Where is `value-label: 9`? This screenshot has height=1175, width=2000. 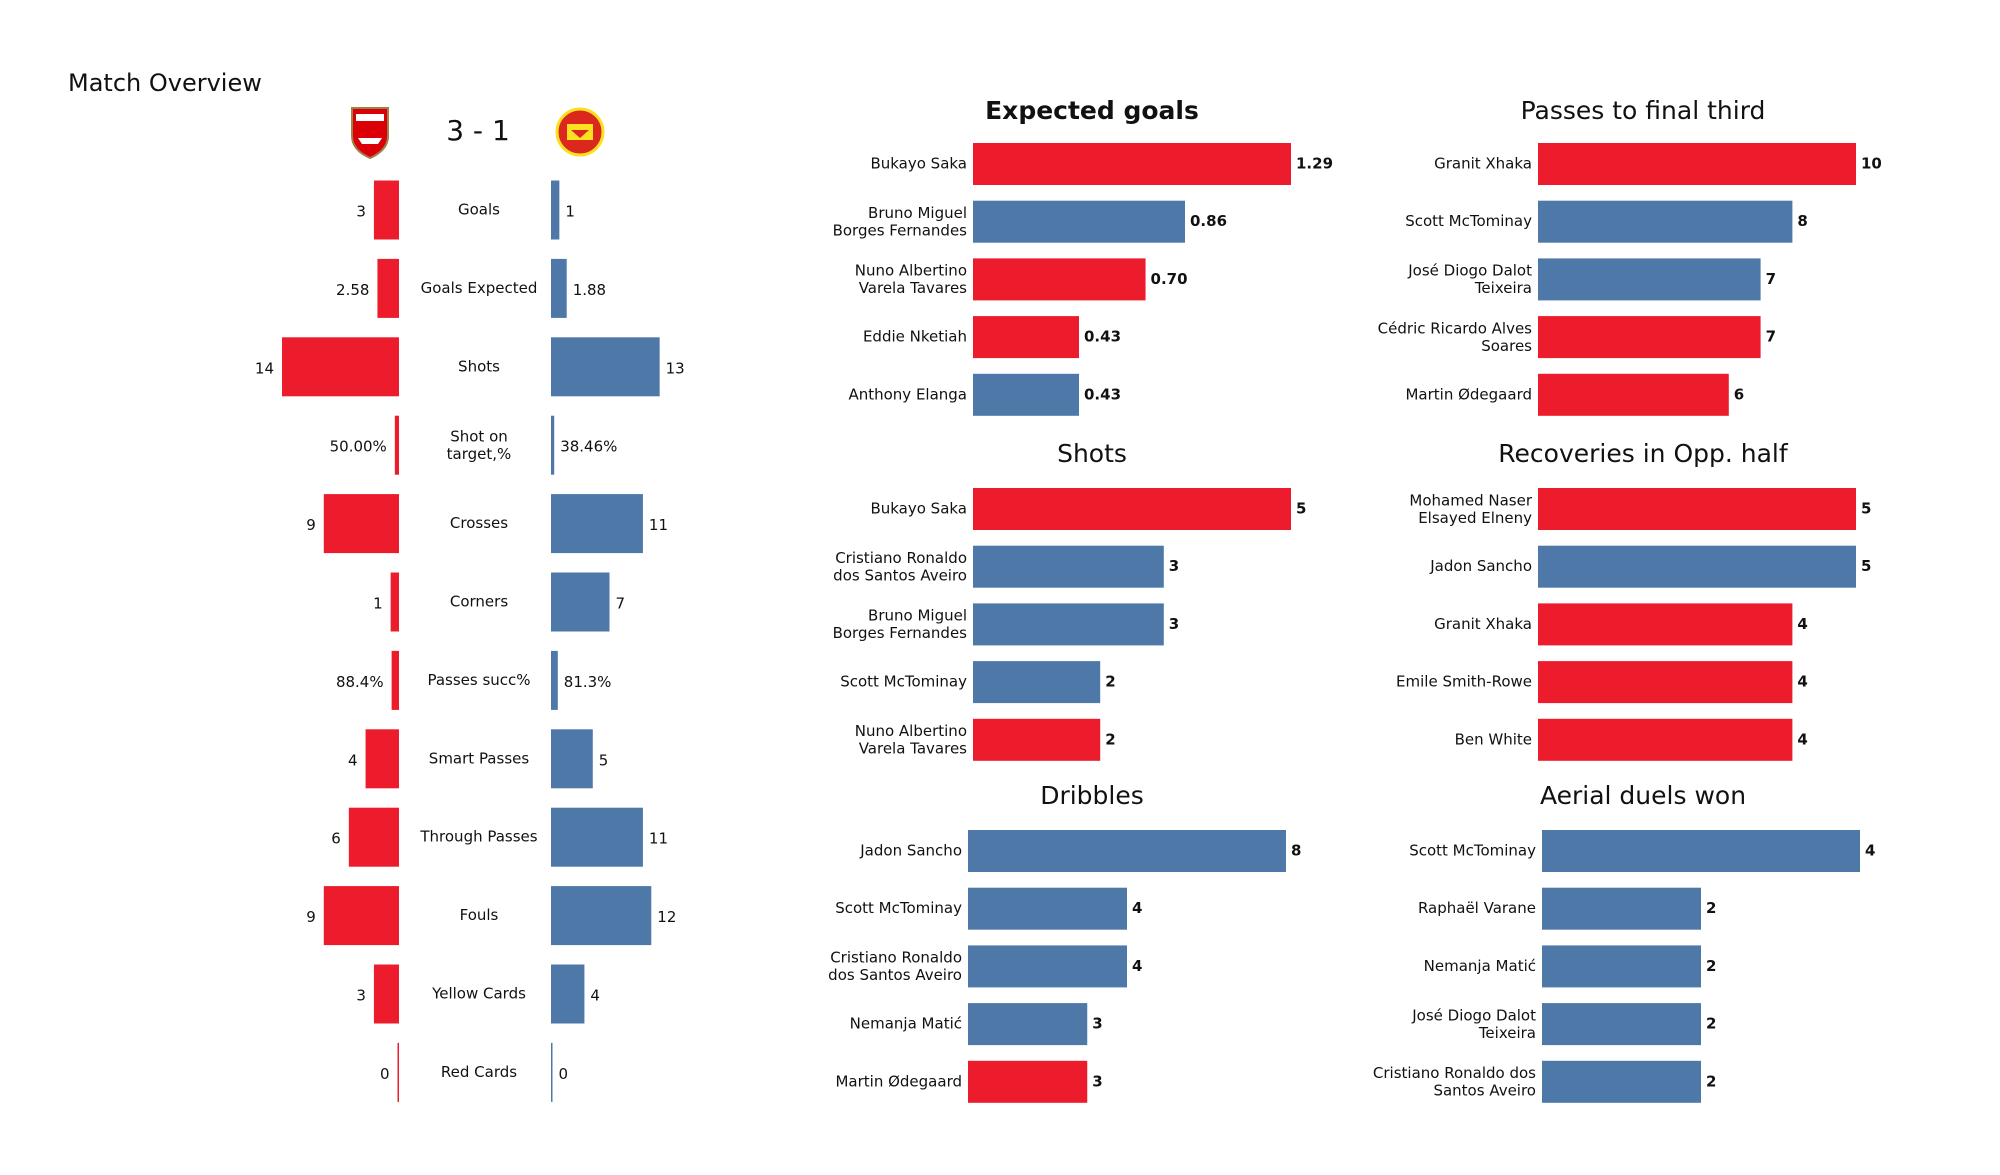 value-label: 9 is located at coordinates (311, 917).